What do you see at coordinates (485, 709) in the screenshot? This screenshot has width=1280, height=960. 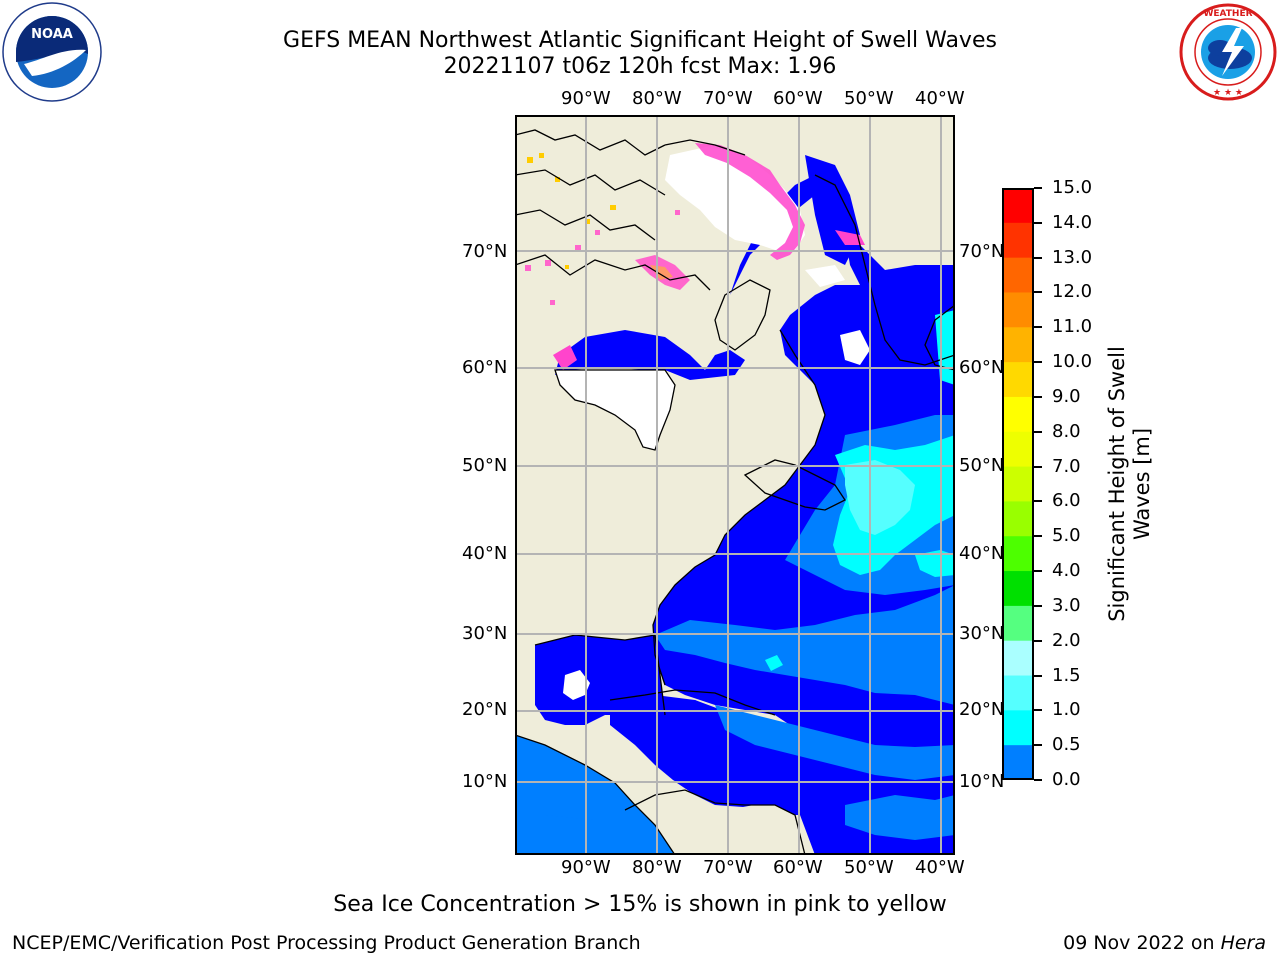 I see `lat-label-left-20n: 20°N` at bounding box center [485, 709].